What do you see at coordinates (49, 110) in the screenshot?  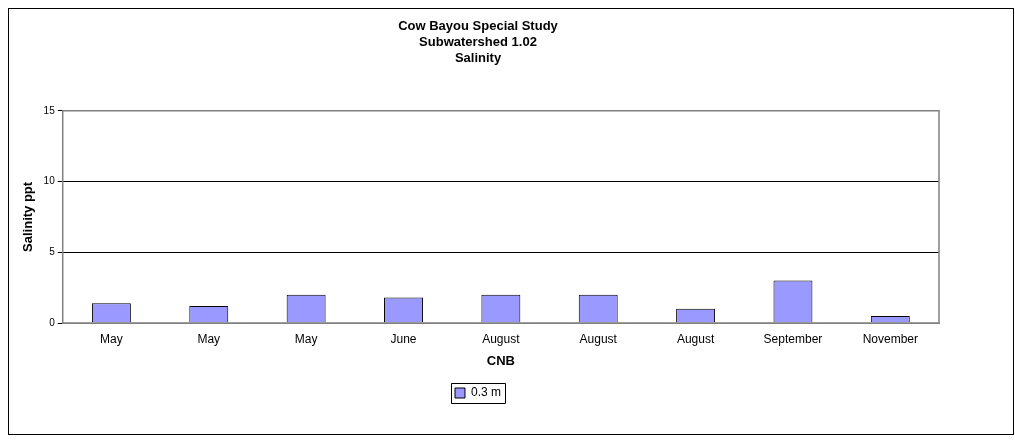 I see `y-tick-label: 15` at bounding box center [49, 110].